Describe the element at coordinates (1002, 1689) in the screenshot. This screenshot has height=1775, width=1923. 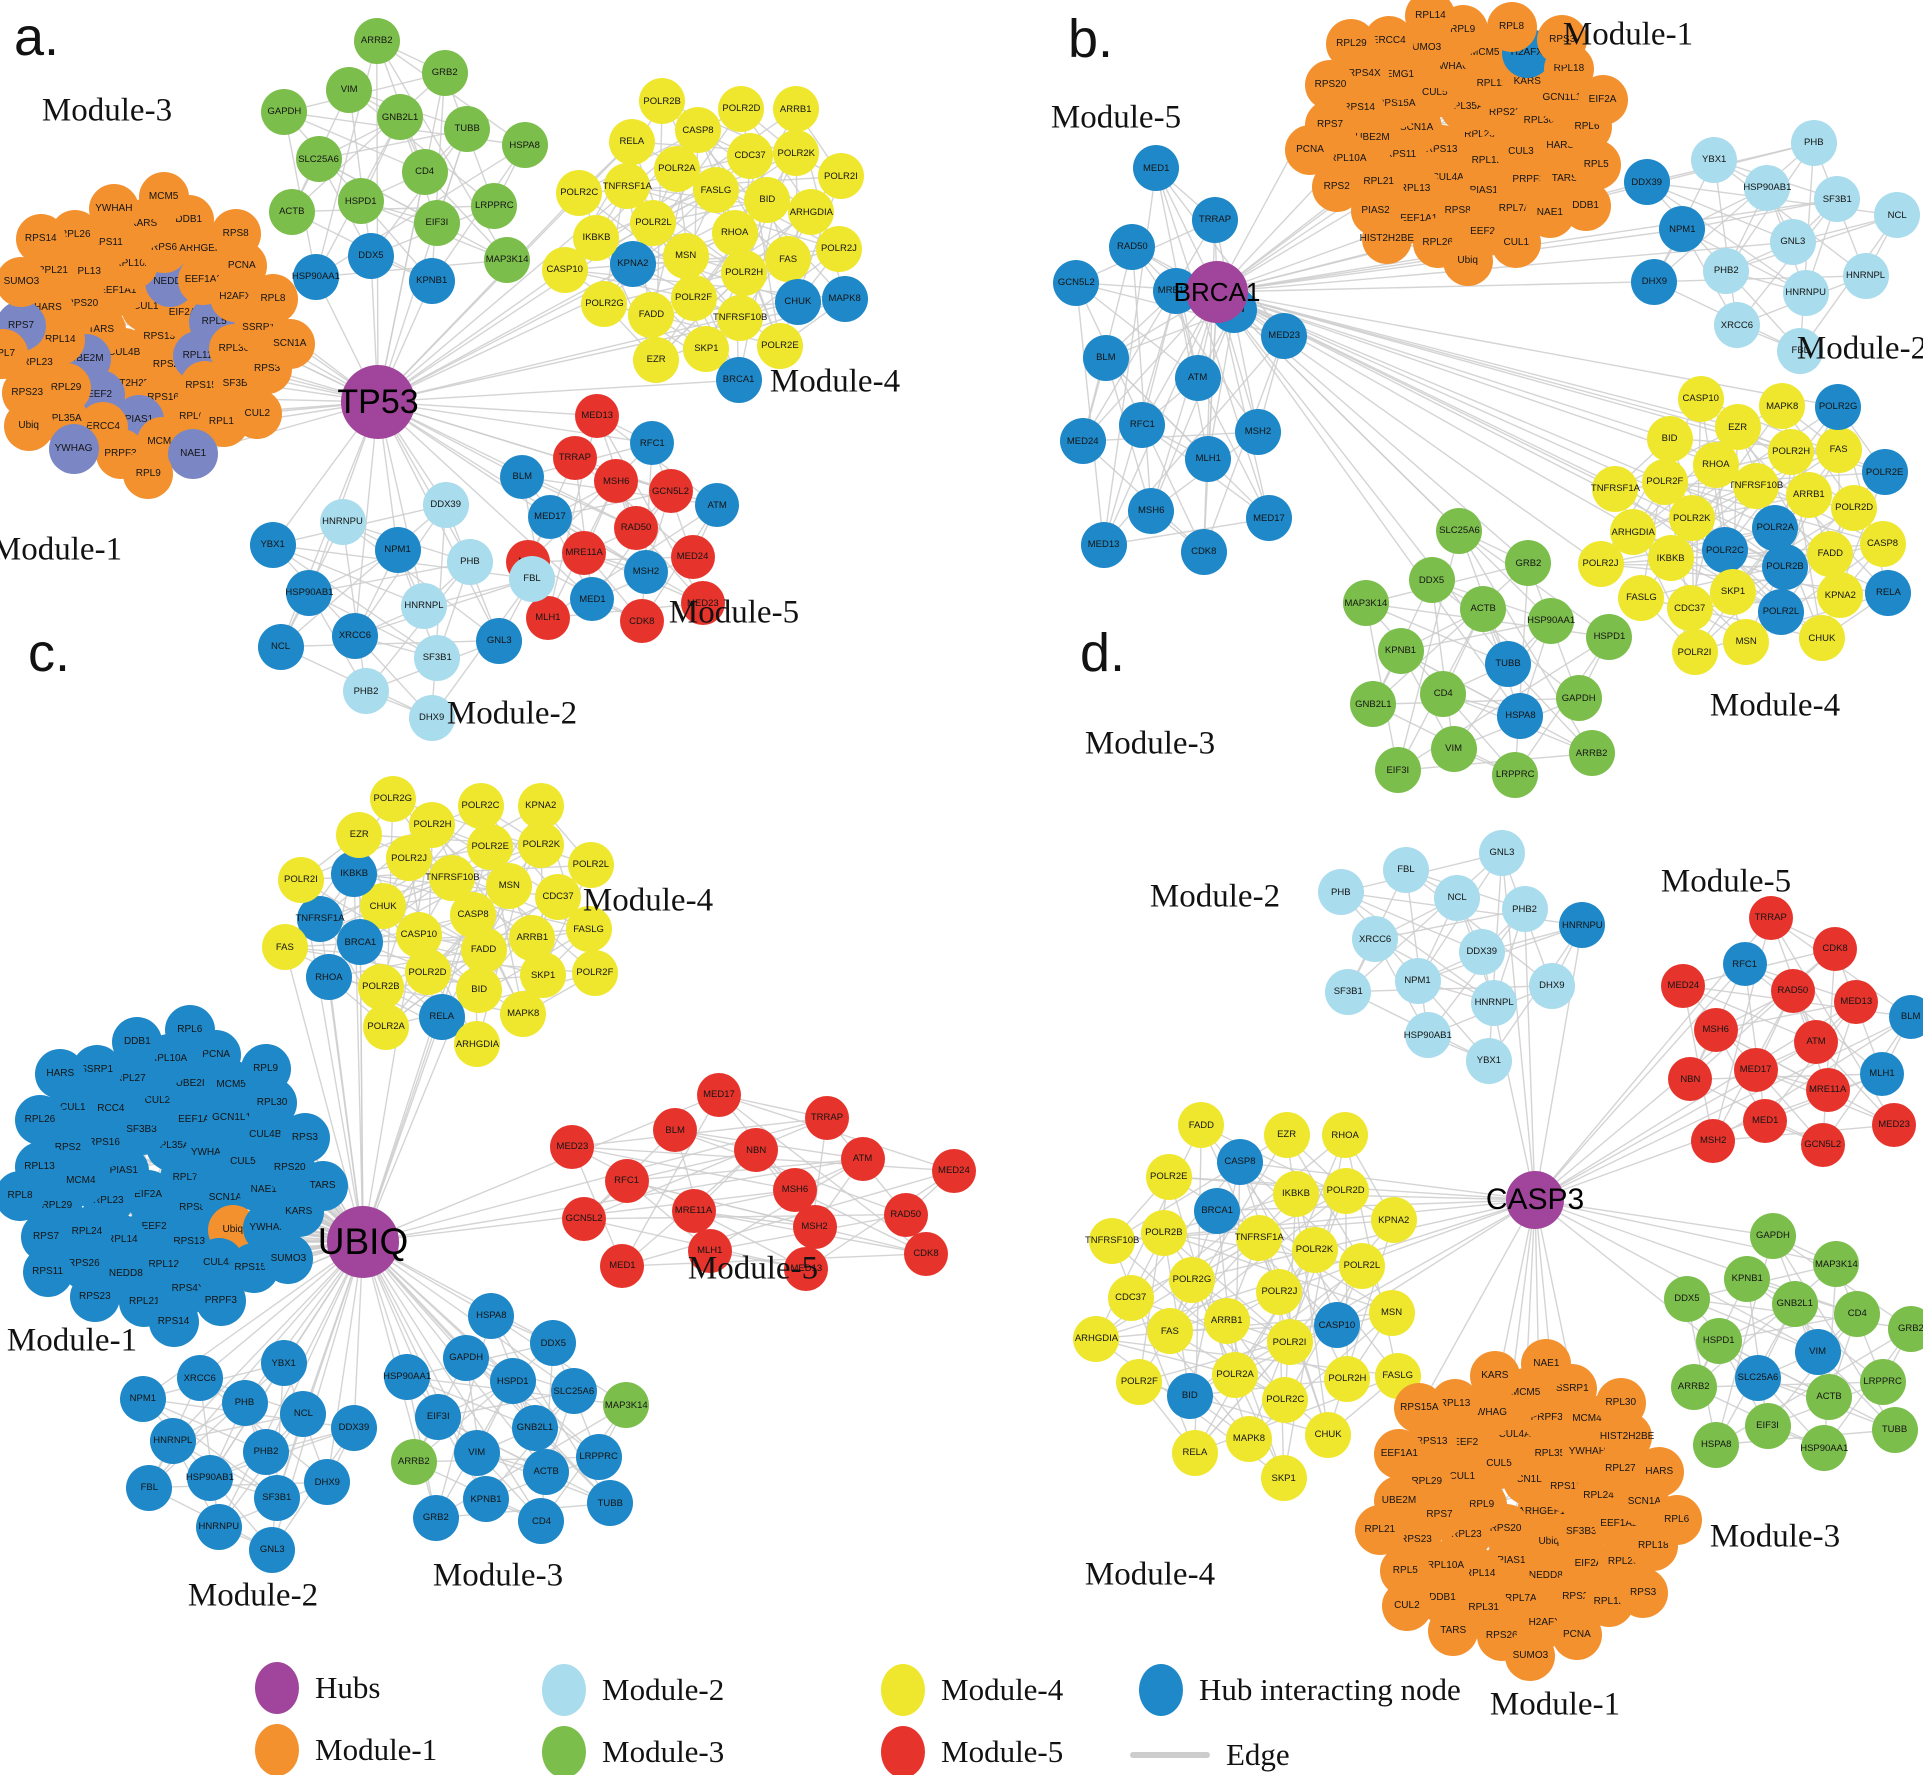
I see `legend-label: Module-4` at that location.